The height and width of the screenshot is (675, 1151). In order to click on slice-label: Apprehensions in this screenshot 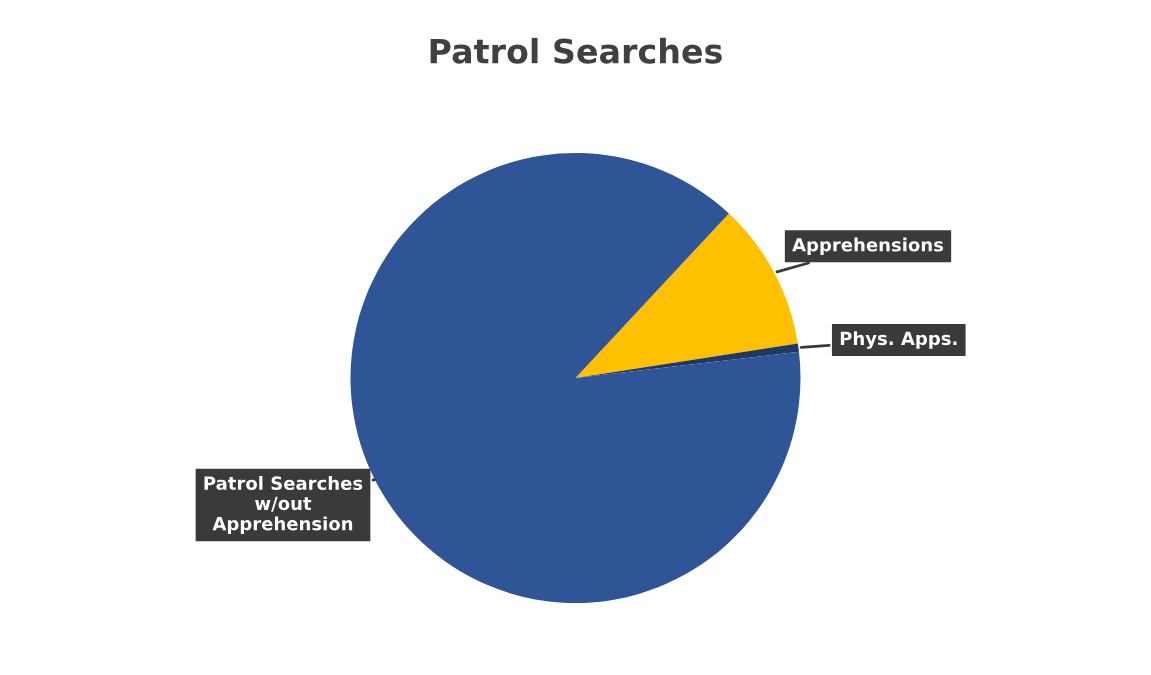, I will do `click(868, 246)`.